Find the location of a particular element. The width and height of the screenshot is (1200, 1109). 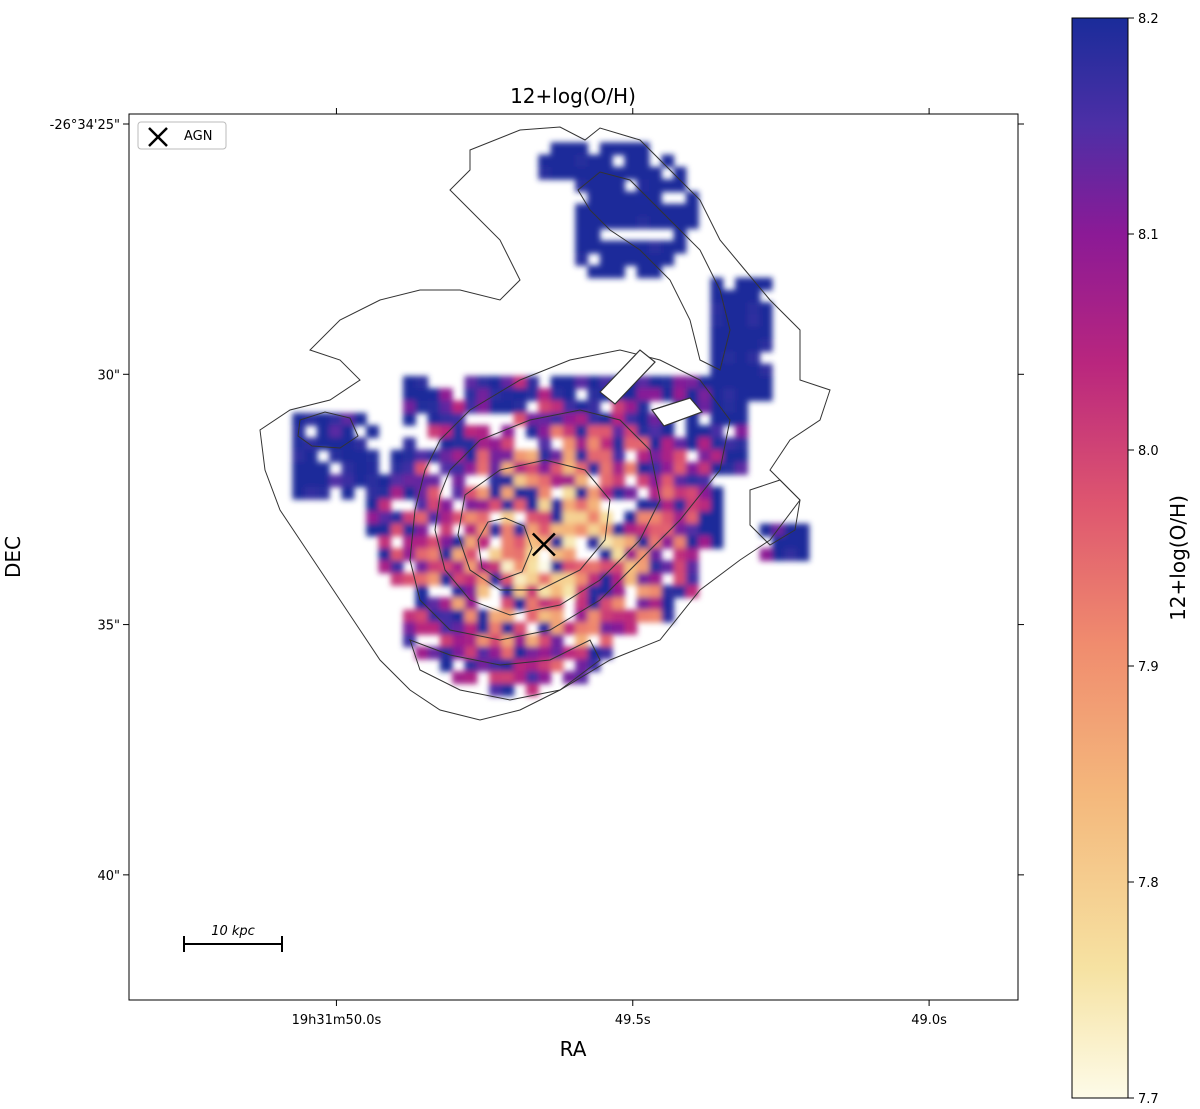

legend: AGN is located at coordinates (182, 135).